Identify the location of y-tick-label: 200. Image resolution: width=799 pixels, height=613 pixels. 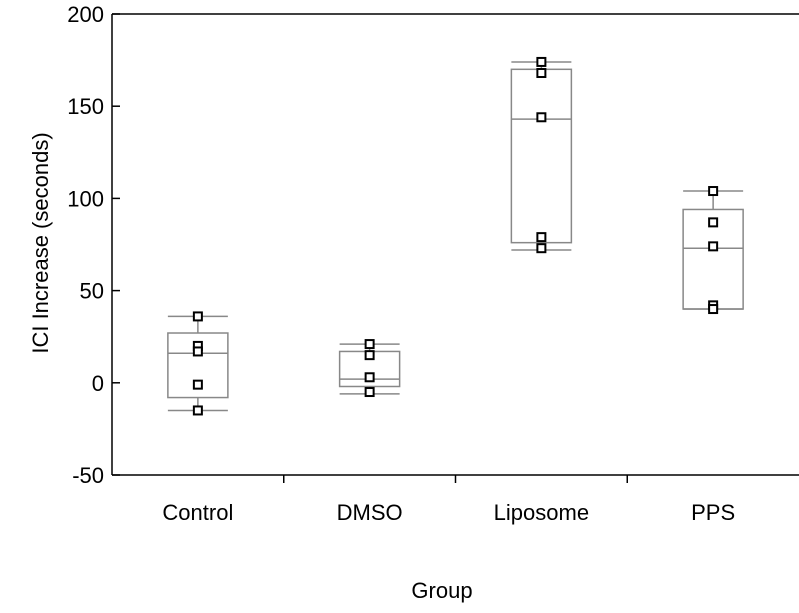
(85, 14).